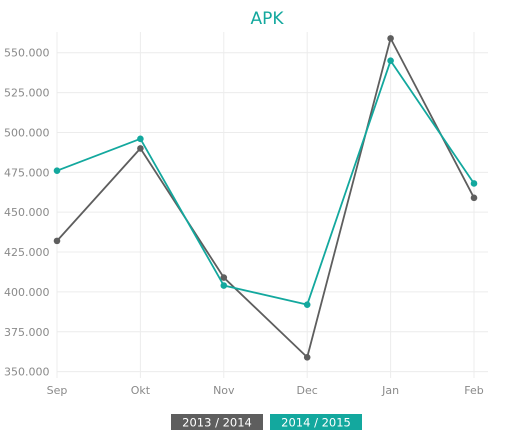  Describe the element at coordinates (27, 292) in the screenshot. I see `y-tick-label: 400.000` at that location.